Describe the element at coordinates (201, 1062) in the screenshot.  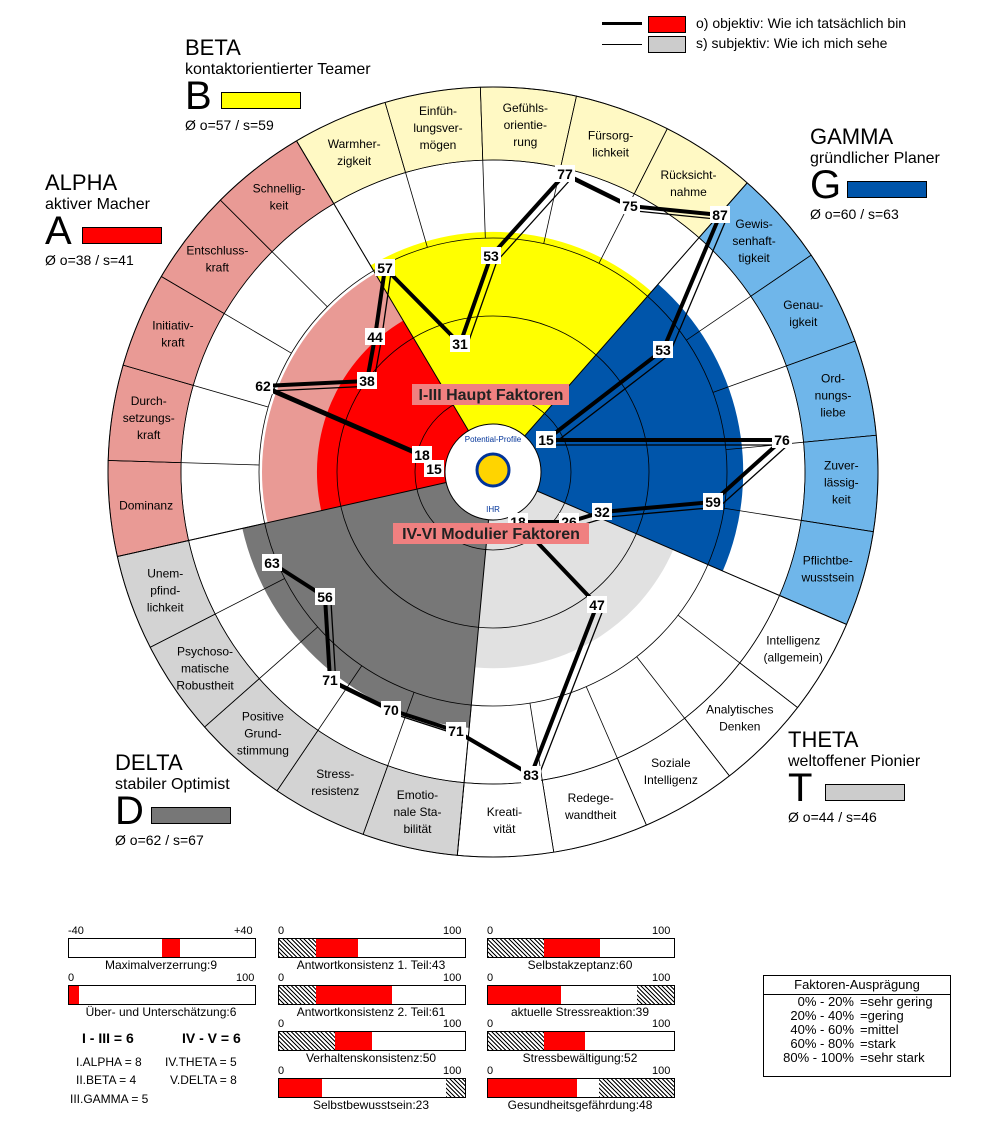
I see `info-theta: IV.THETA = 5` at that location.